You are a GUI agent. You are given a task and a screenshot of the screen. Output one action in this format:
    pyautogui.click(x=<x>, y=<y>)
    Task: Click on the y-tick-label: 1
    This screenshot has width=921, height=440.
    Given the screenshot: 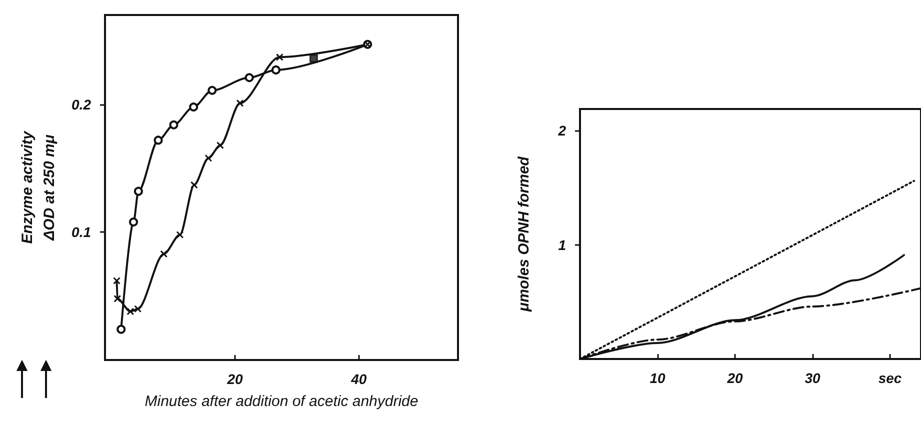 What is the action you would take?
    pyautogui.click(x=562, y=244)
    